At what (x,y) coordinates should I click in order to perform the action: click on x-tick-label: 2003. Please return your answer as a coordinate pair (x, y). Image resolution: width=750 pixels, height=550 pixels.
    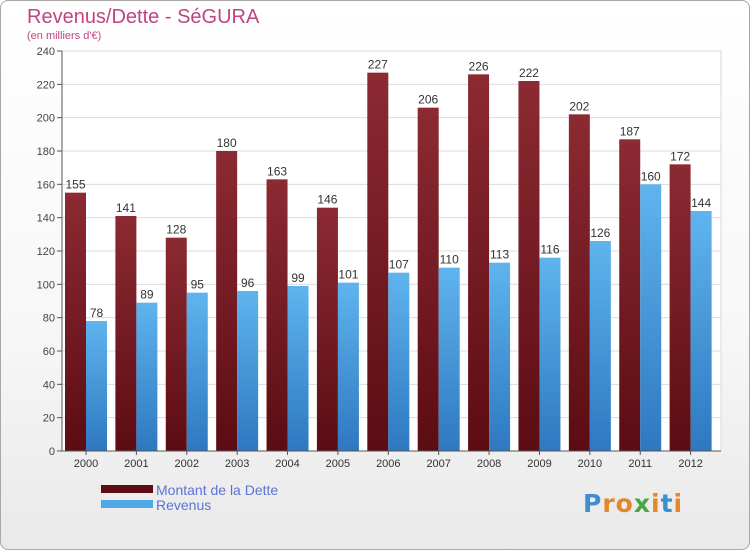
    Looking at the image, I should click on (237, 464).